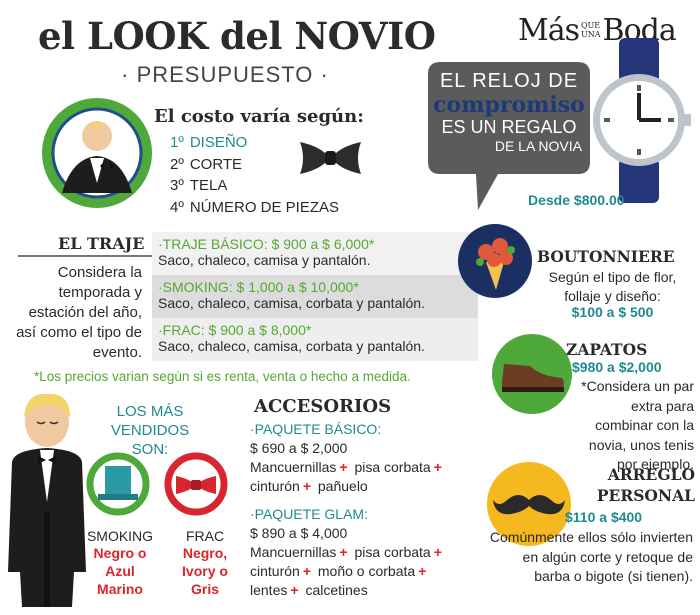  I want to click on costo-number: 1º, so click(177, 142).